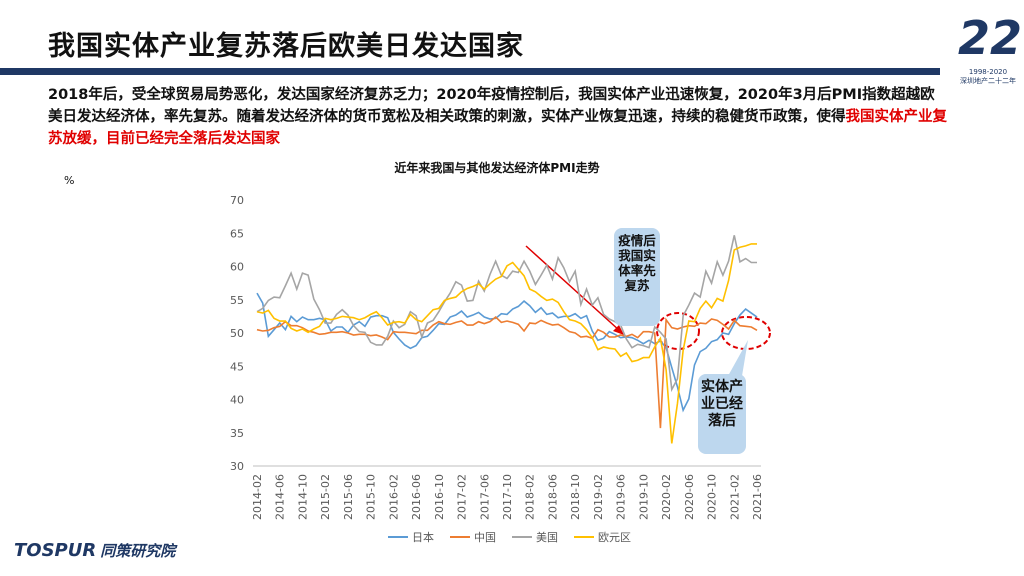  What do you see at coordinates (614, 537) in the screenshot?
I see `legend-label: 欧元区` at bounding box center [614, 537].